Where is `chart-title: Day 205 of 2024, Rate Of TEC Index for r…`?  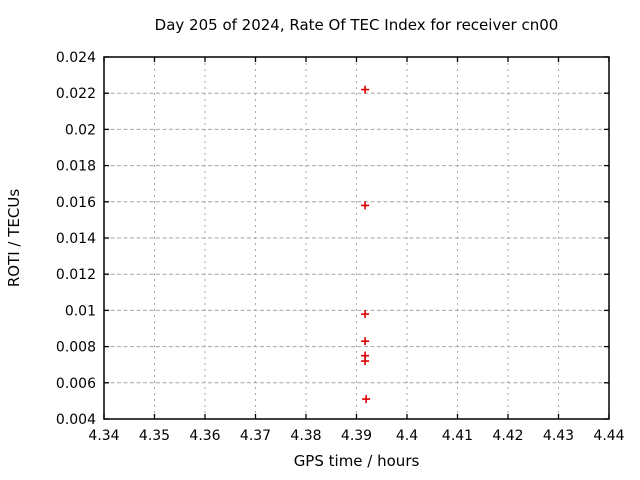 chart-title: Day 205 of 2024, Rate Of TEC Index for r… is located at coordinates (356, 25).